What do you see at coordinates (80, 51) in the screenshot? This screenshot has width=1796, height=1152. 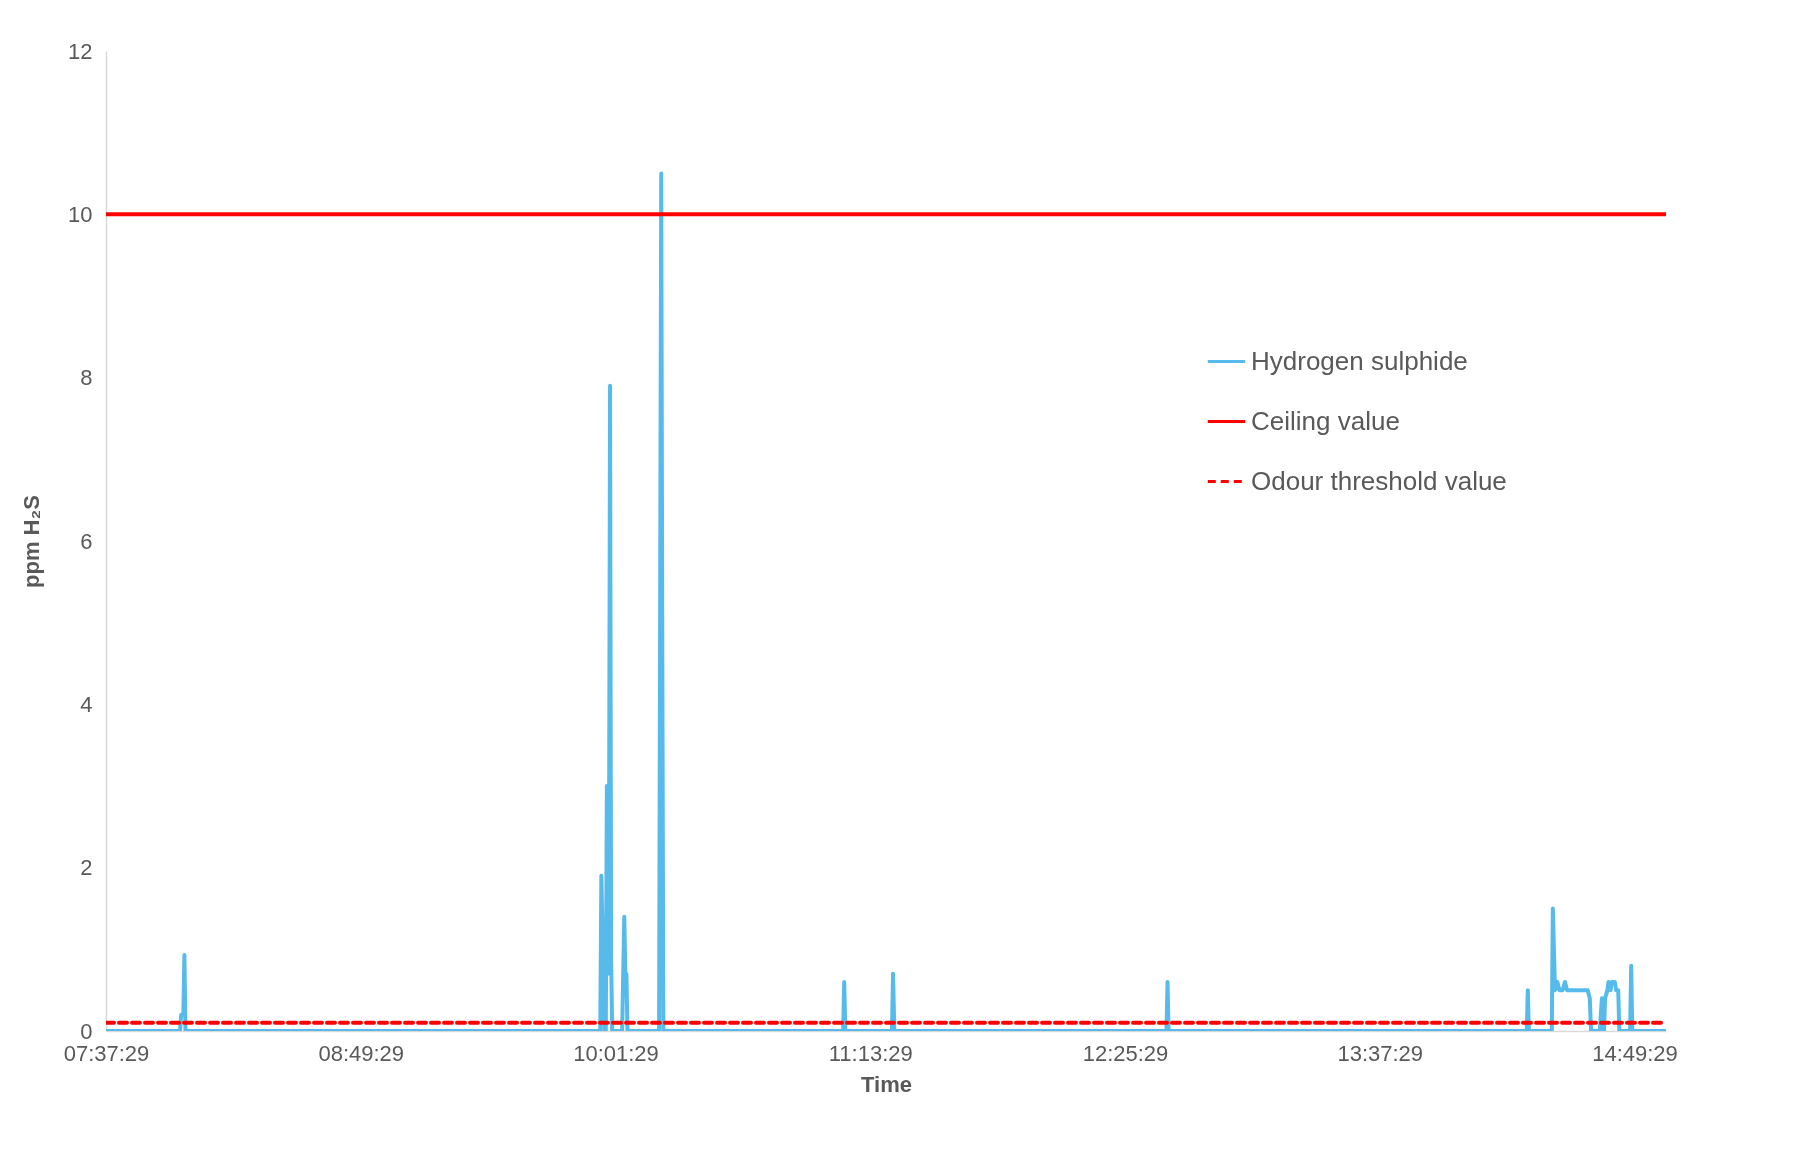 I see `y-tick-label: 12` at bounding box center [80, 51].